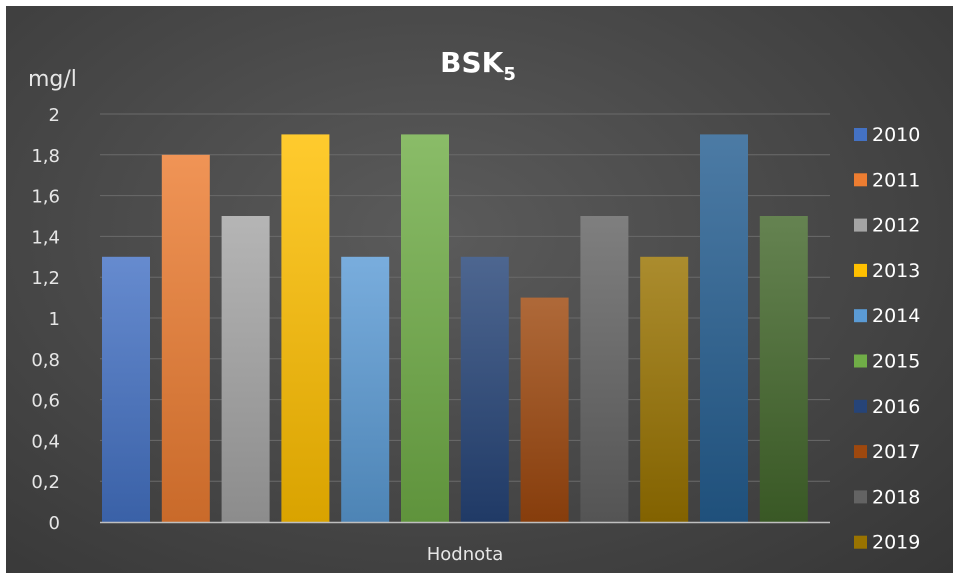 Image resolution: width=959 pixels, height=579 pixels. What do you see at coordinates (126, 389) in the screenshot?
I see `bar-2010` at bounding box center [126, 389].